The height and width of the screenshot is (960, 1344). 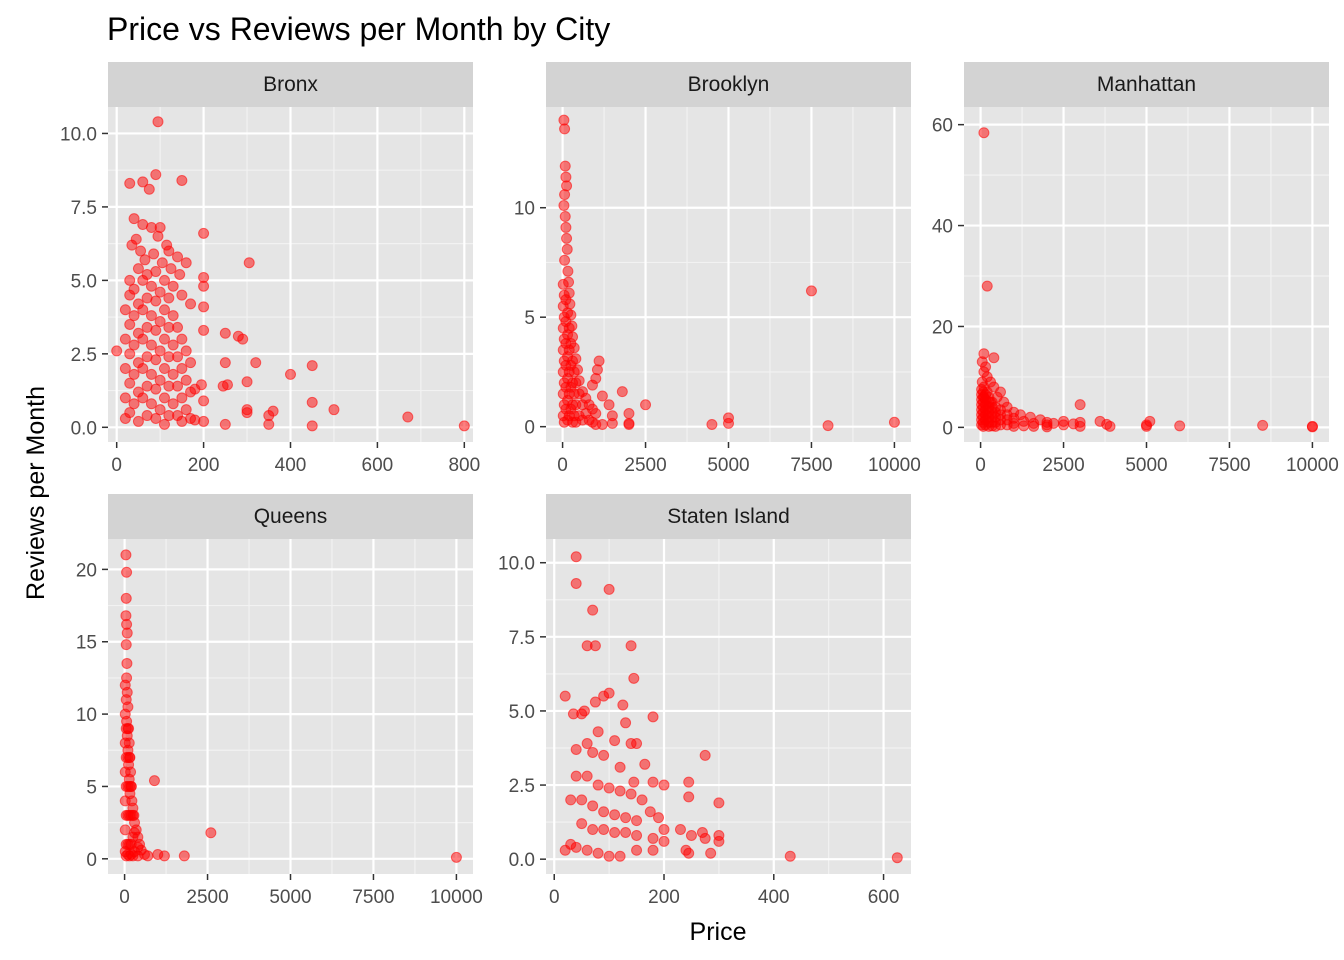 I want to click on x-tick-label: 7500, so click(x=811, y=465).